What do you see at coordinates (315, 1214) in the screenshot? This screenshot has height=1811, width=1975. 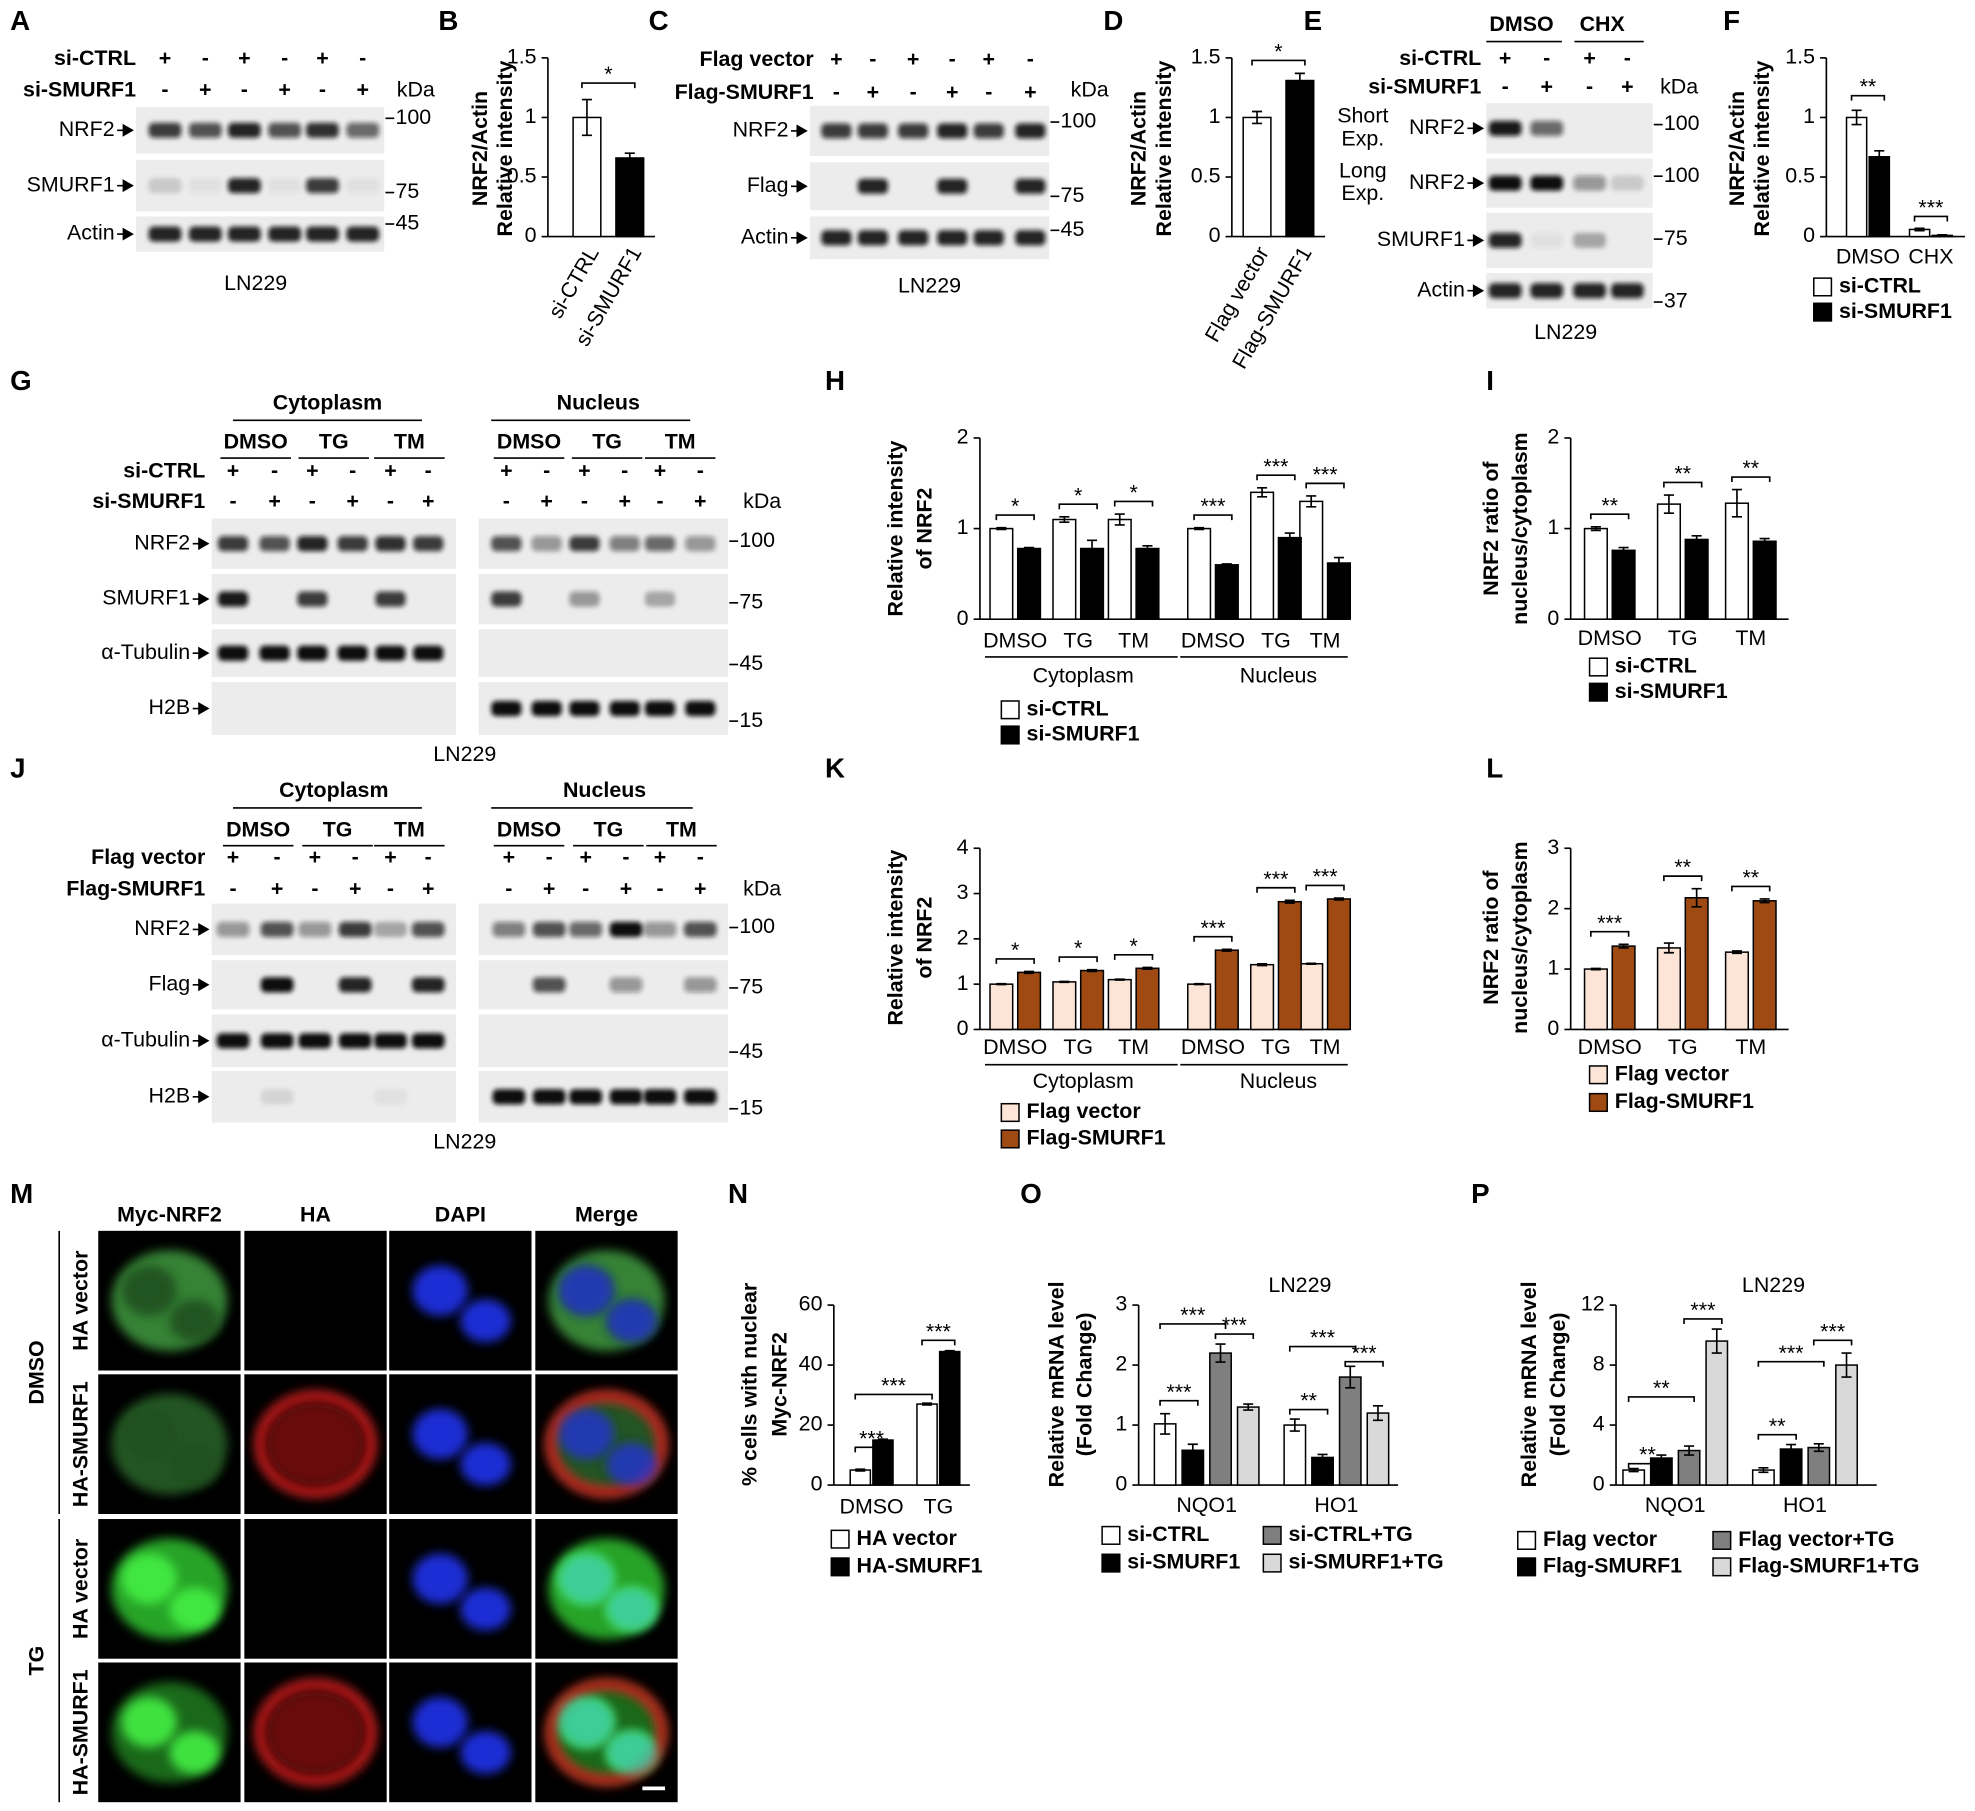 I see `column-label: HA` at bounding box center [315, 1214].